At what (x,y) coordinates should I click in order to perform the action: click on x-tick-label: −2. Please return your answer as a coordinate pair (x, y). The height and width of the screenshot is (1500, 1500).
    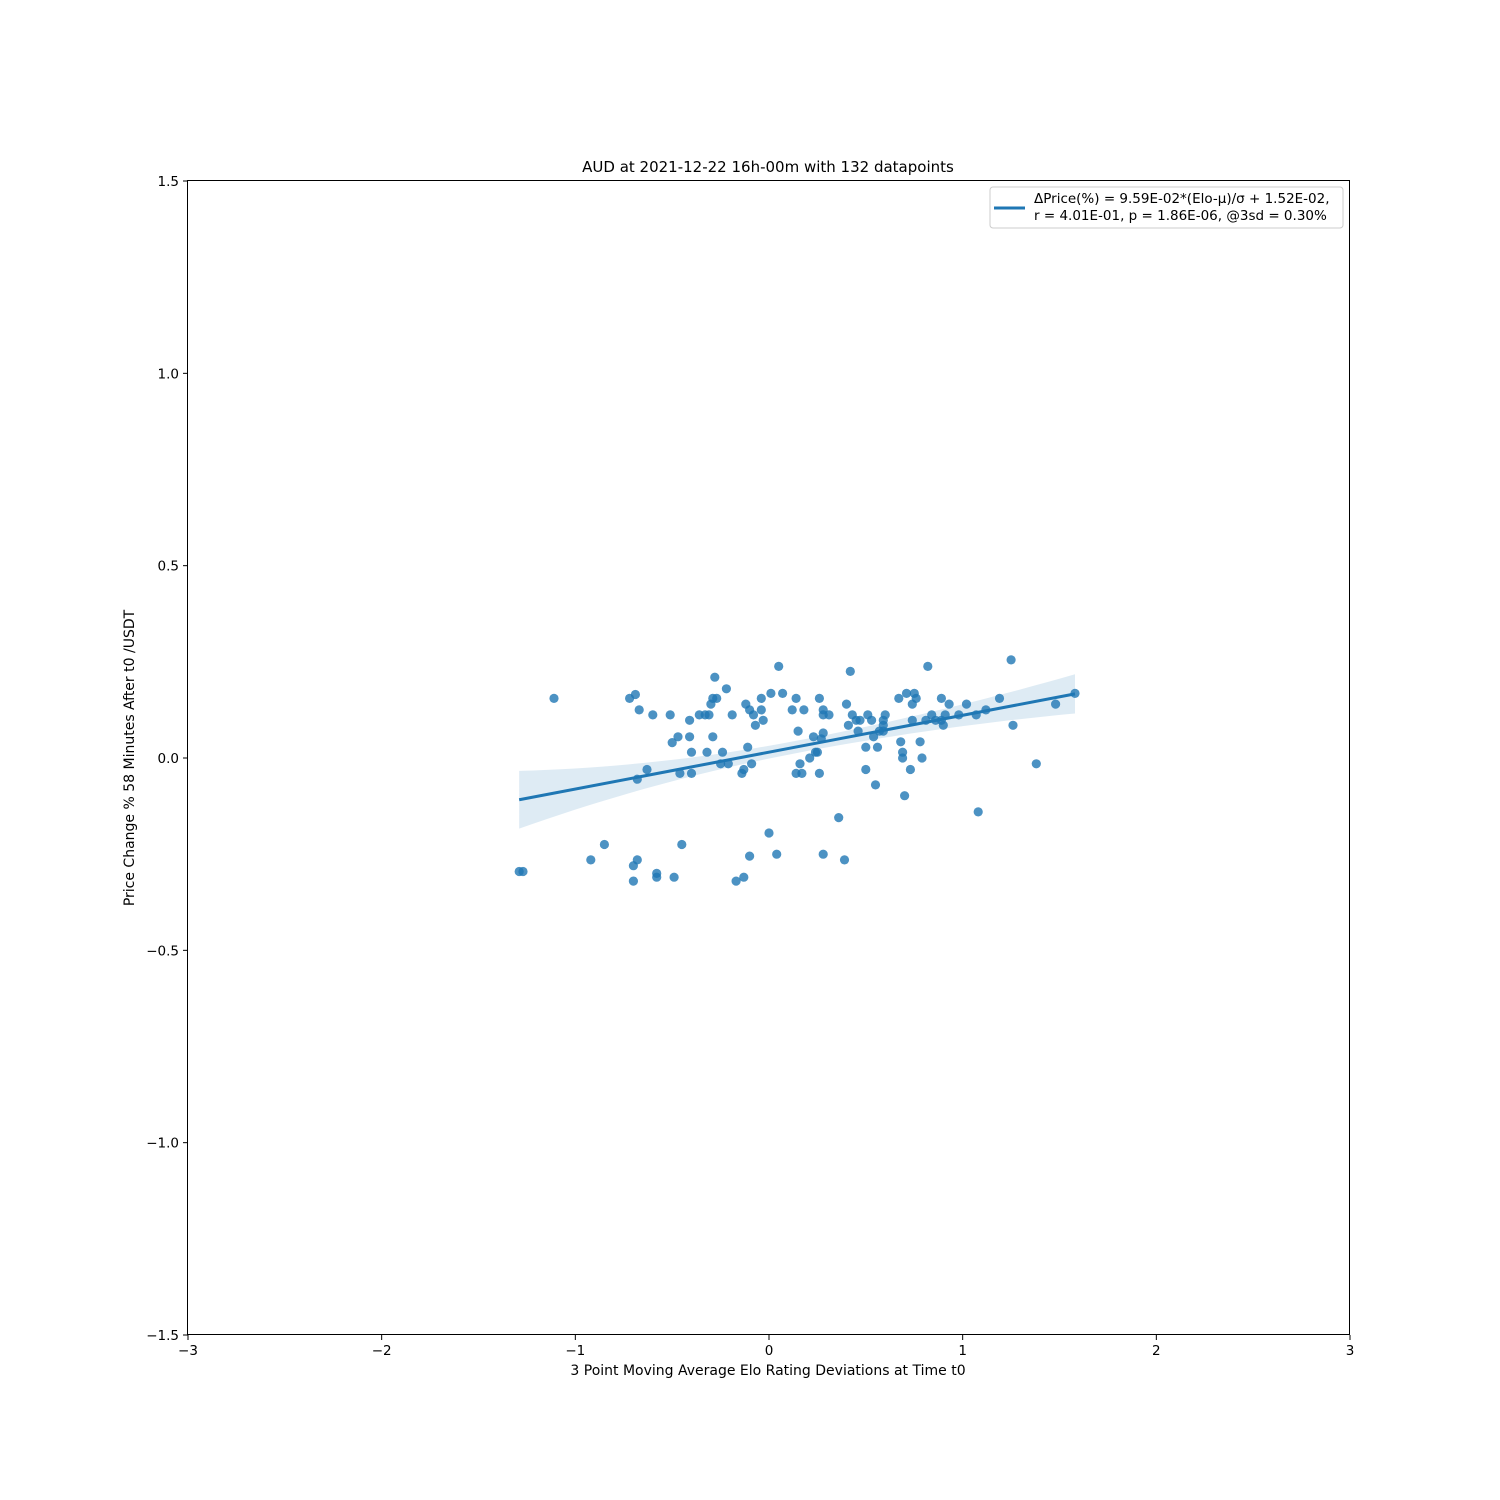
    Looking at the image, I should click on (382, 1351).